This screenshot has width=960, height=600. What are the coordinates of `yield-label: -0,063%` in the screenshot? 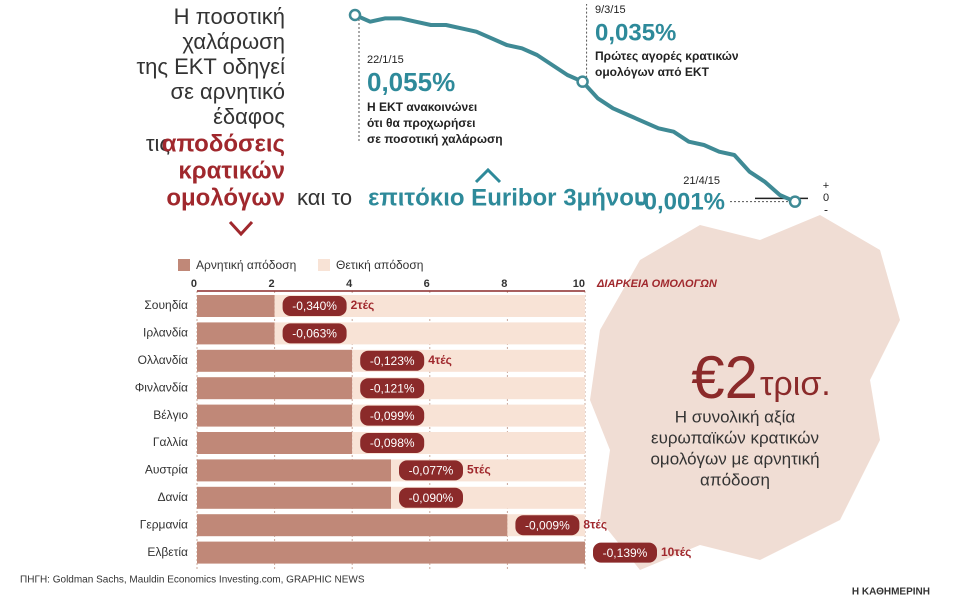 It's located at (314, 334).